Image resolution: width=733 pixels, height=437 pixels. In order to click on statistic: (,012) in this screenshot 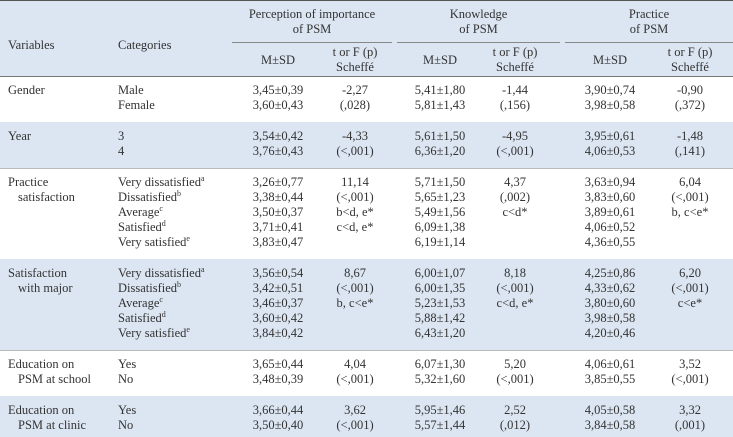, I will do `click(515, 425)`.